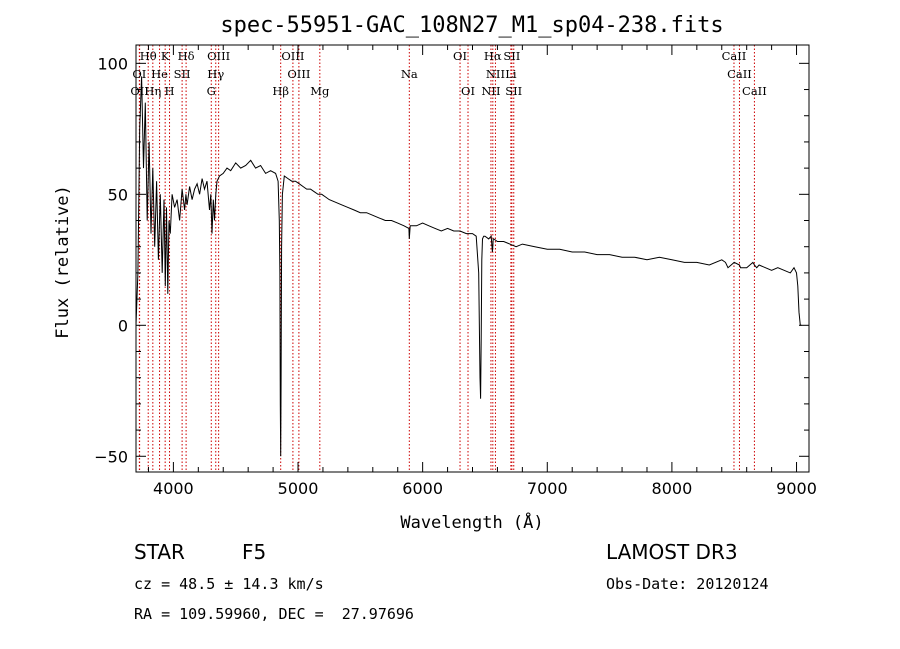 The image size is (900, 649). Describe the element at coordinates (796, 488) in the screenshot. I see `x-tick-label: 9000` at that location.